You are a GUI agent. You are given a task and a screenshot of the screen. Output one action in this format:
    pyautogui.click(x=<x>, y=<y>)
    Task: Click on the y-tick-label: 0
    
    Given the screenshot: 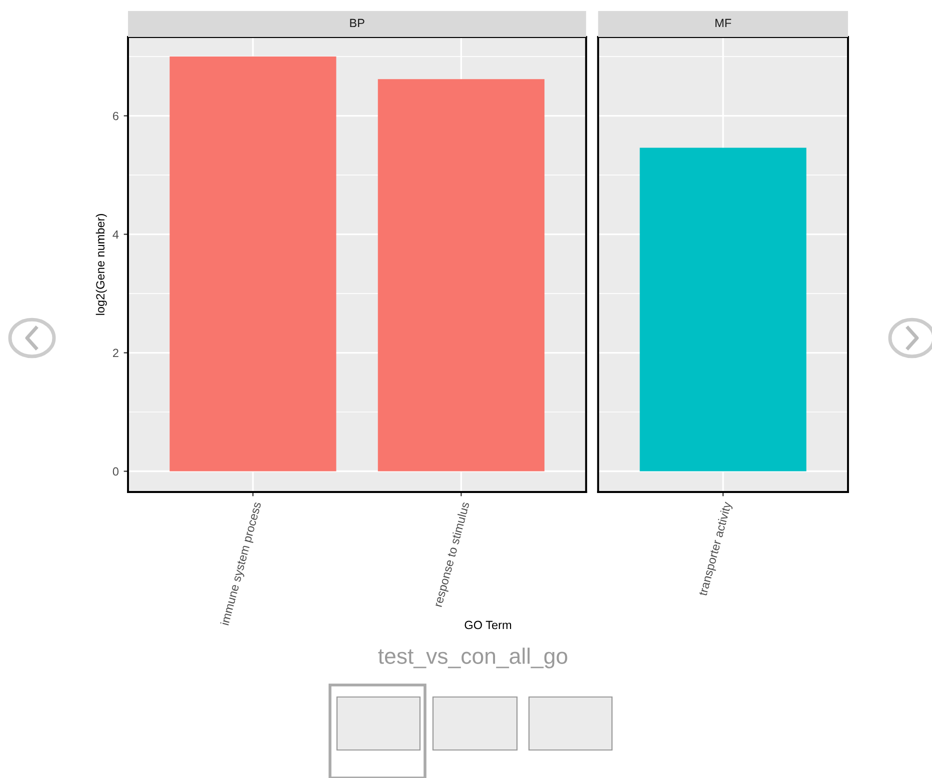 What is the action you would take?
    pyautogui.click(x=115, y=471)
    